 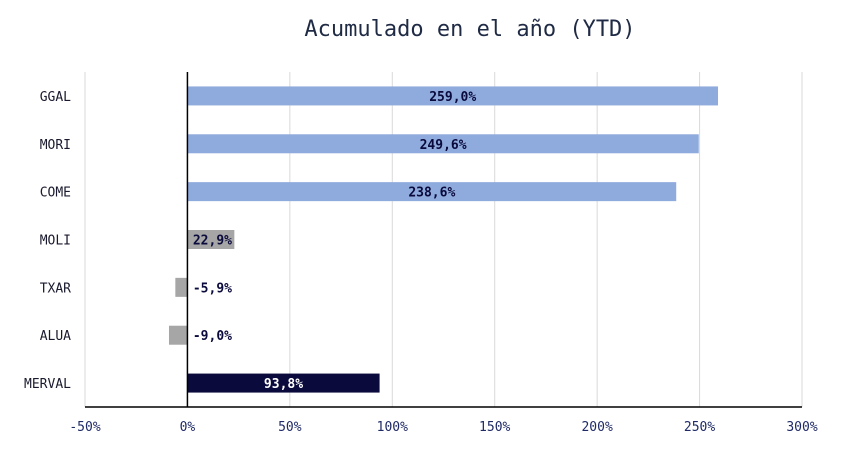 What do you see at coordinates (212, 336) in the screenshot?
I see `data-label: -9,0%` at bounding box center [212, 336].